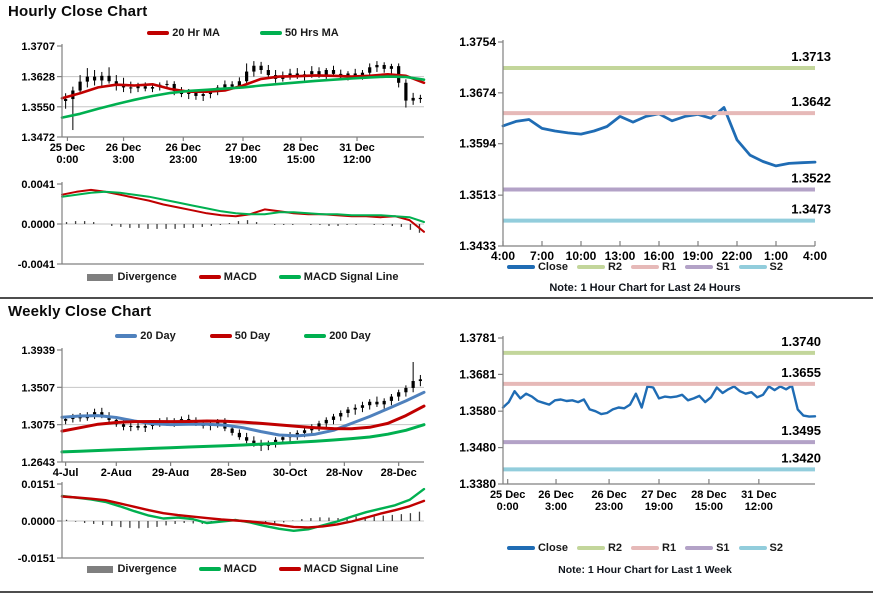 The image size is (873, 601). Describe the element at coordinates (599, 548) in the screenshot. I see `legend-entry: R2` at that location.